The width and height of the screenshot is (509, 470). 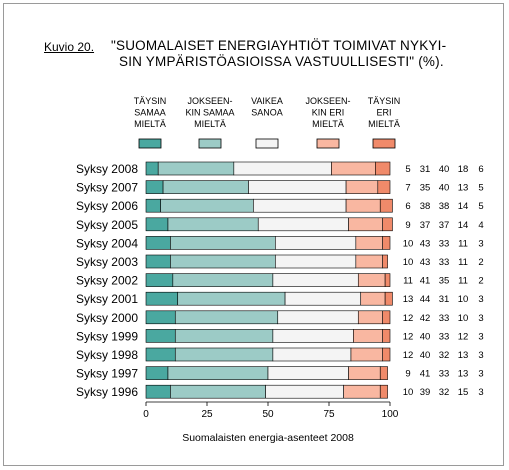 What do you see at coordinates (267, 101) in the screenshot?
I see `legend-label-3-line-1: VAIKEA` at bounding box center [267, 101].